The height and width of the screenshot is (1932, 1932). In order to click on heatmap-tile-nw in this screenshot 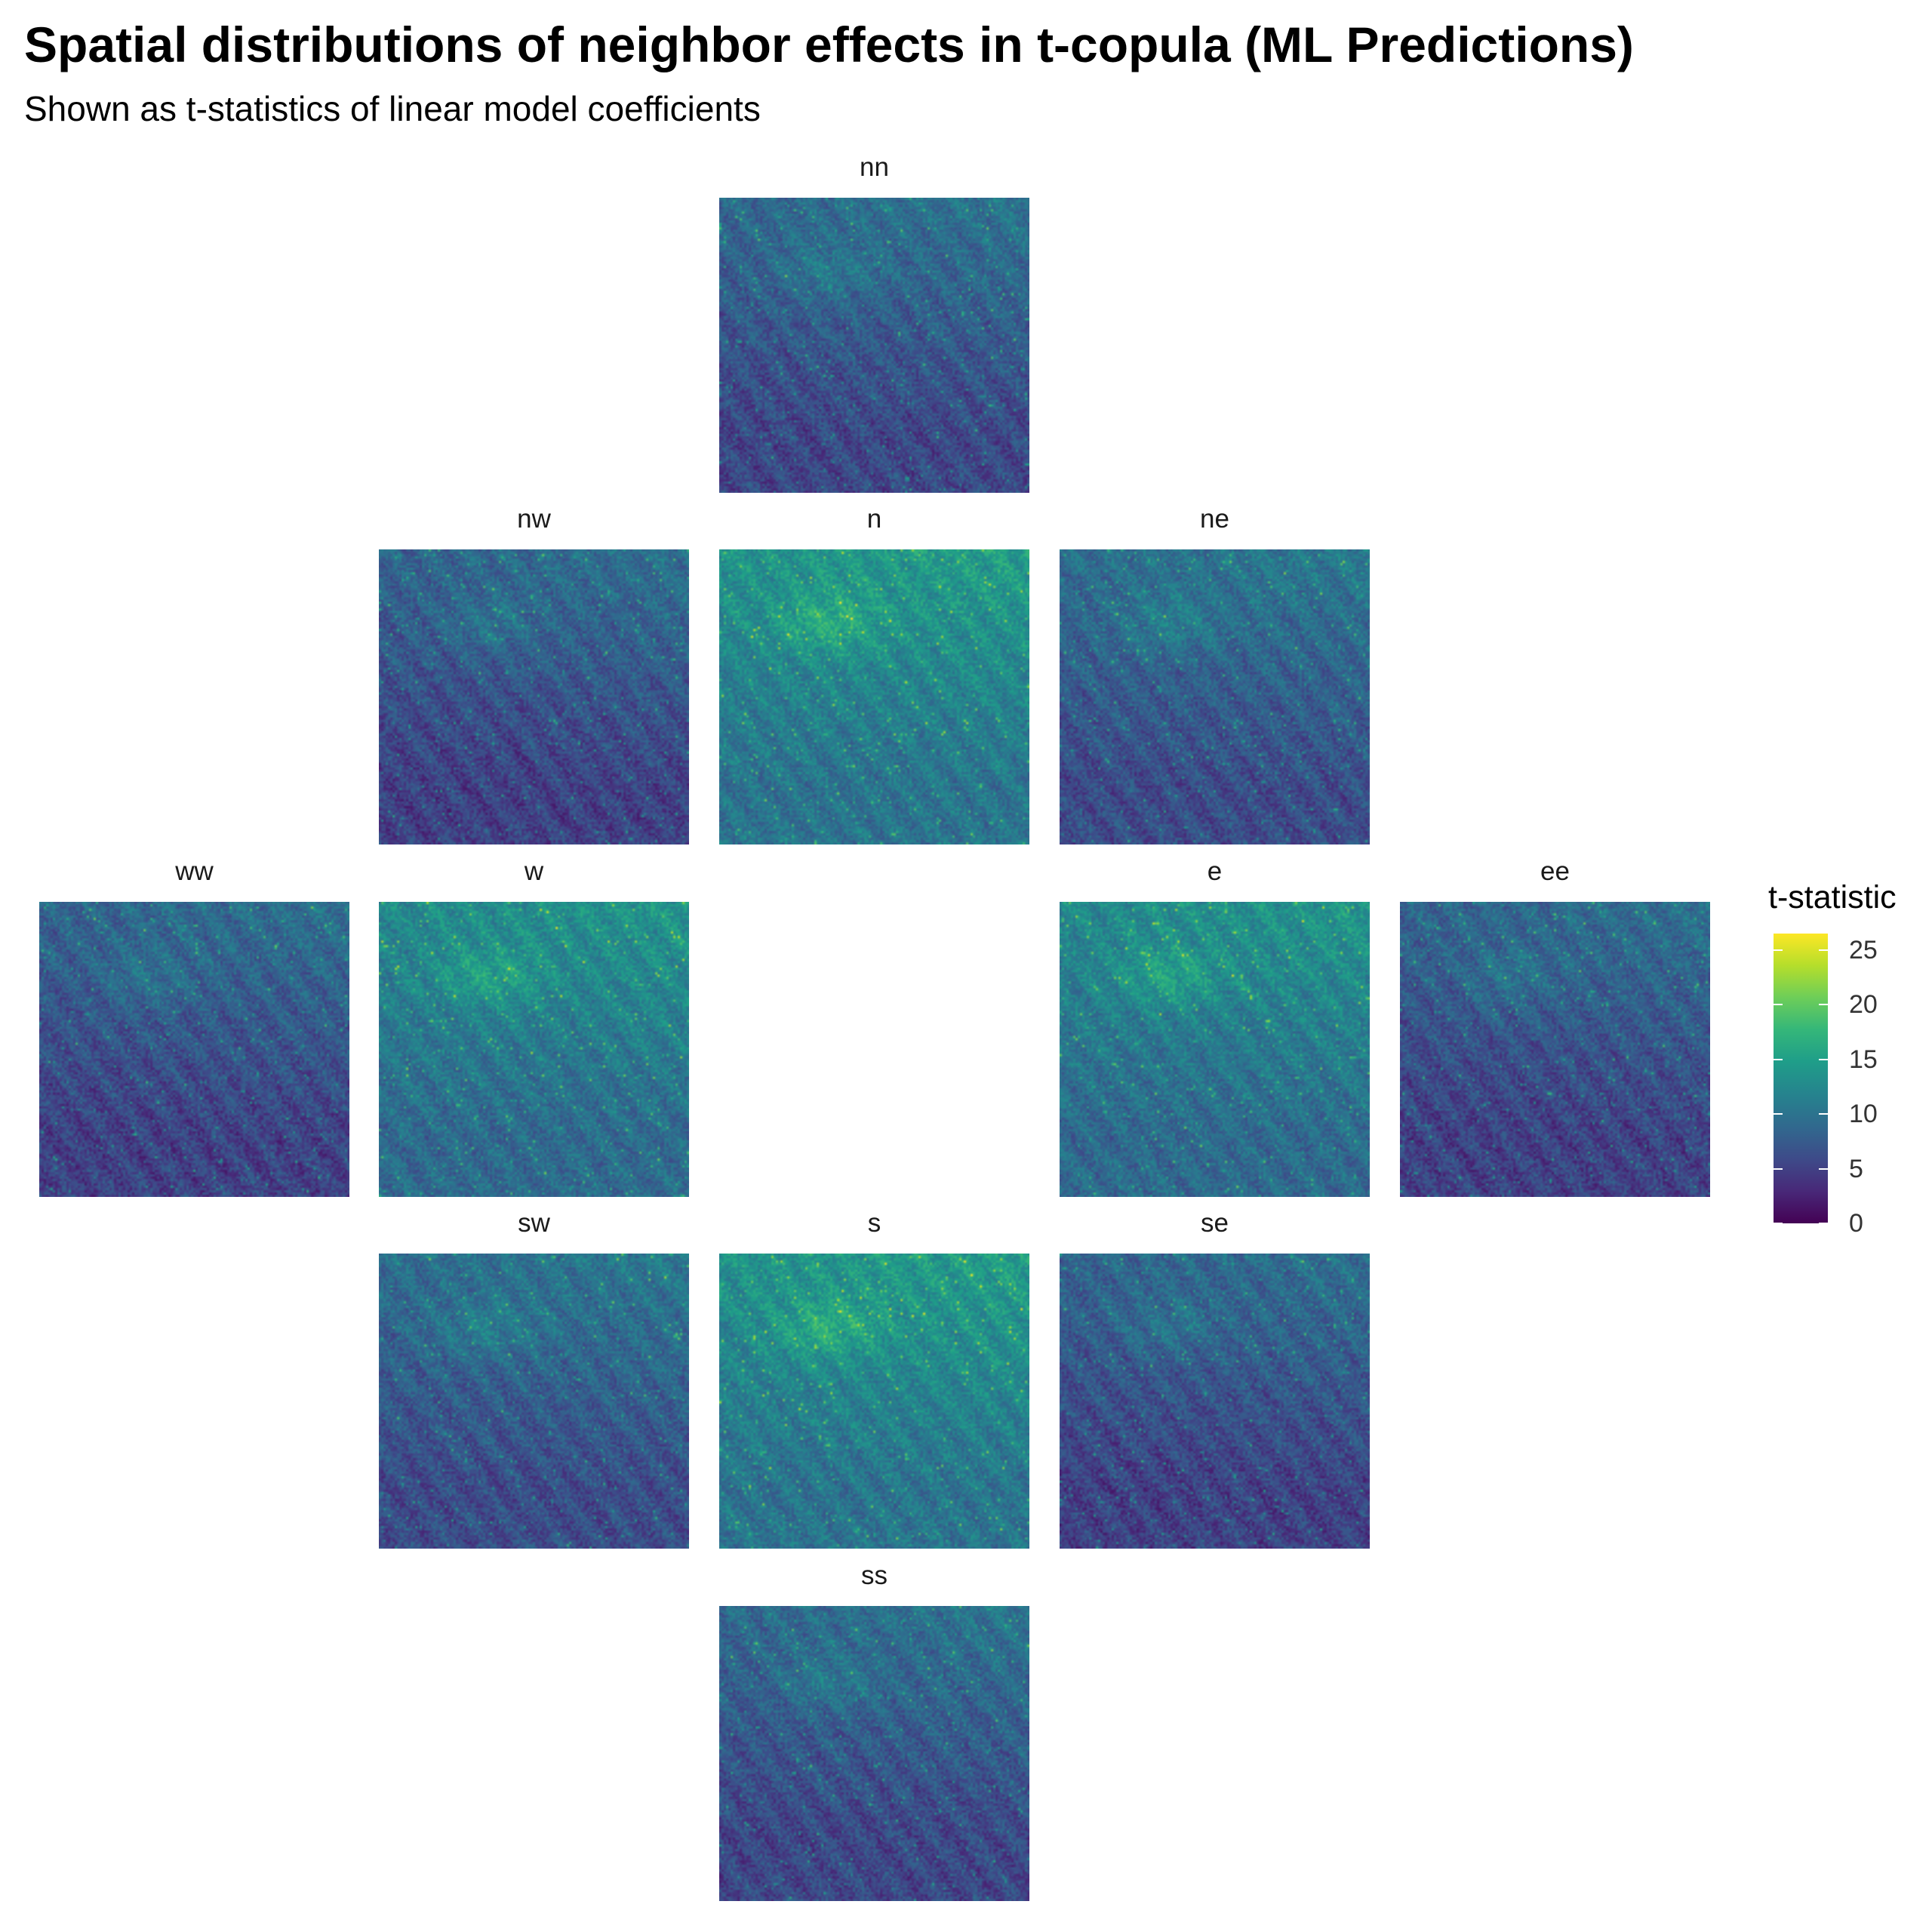, I will do `click(534, 696)`.